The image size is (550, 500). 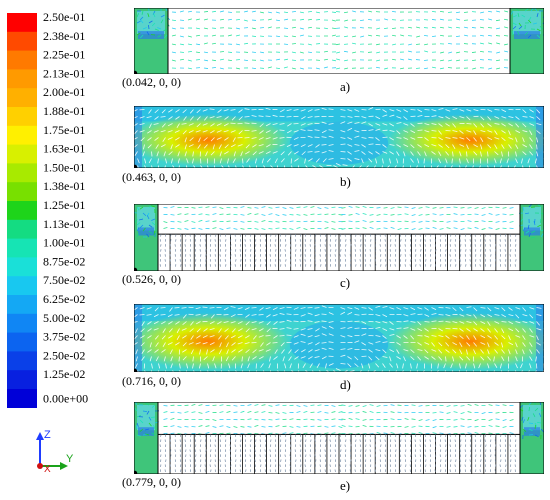 What do you see at coordinates (65, 398) in the screenshot?
I see `legend-tick-label: 0.00e+00` at bounding box center [65, 398].